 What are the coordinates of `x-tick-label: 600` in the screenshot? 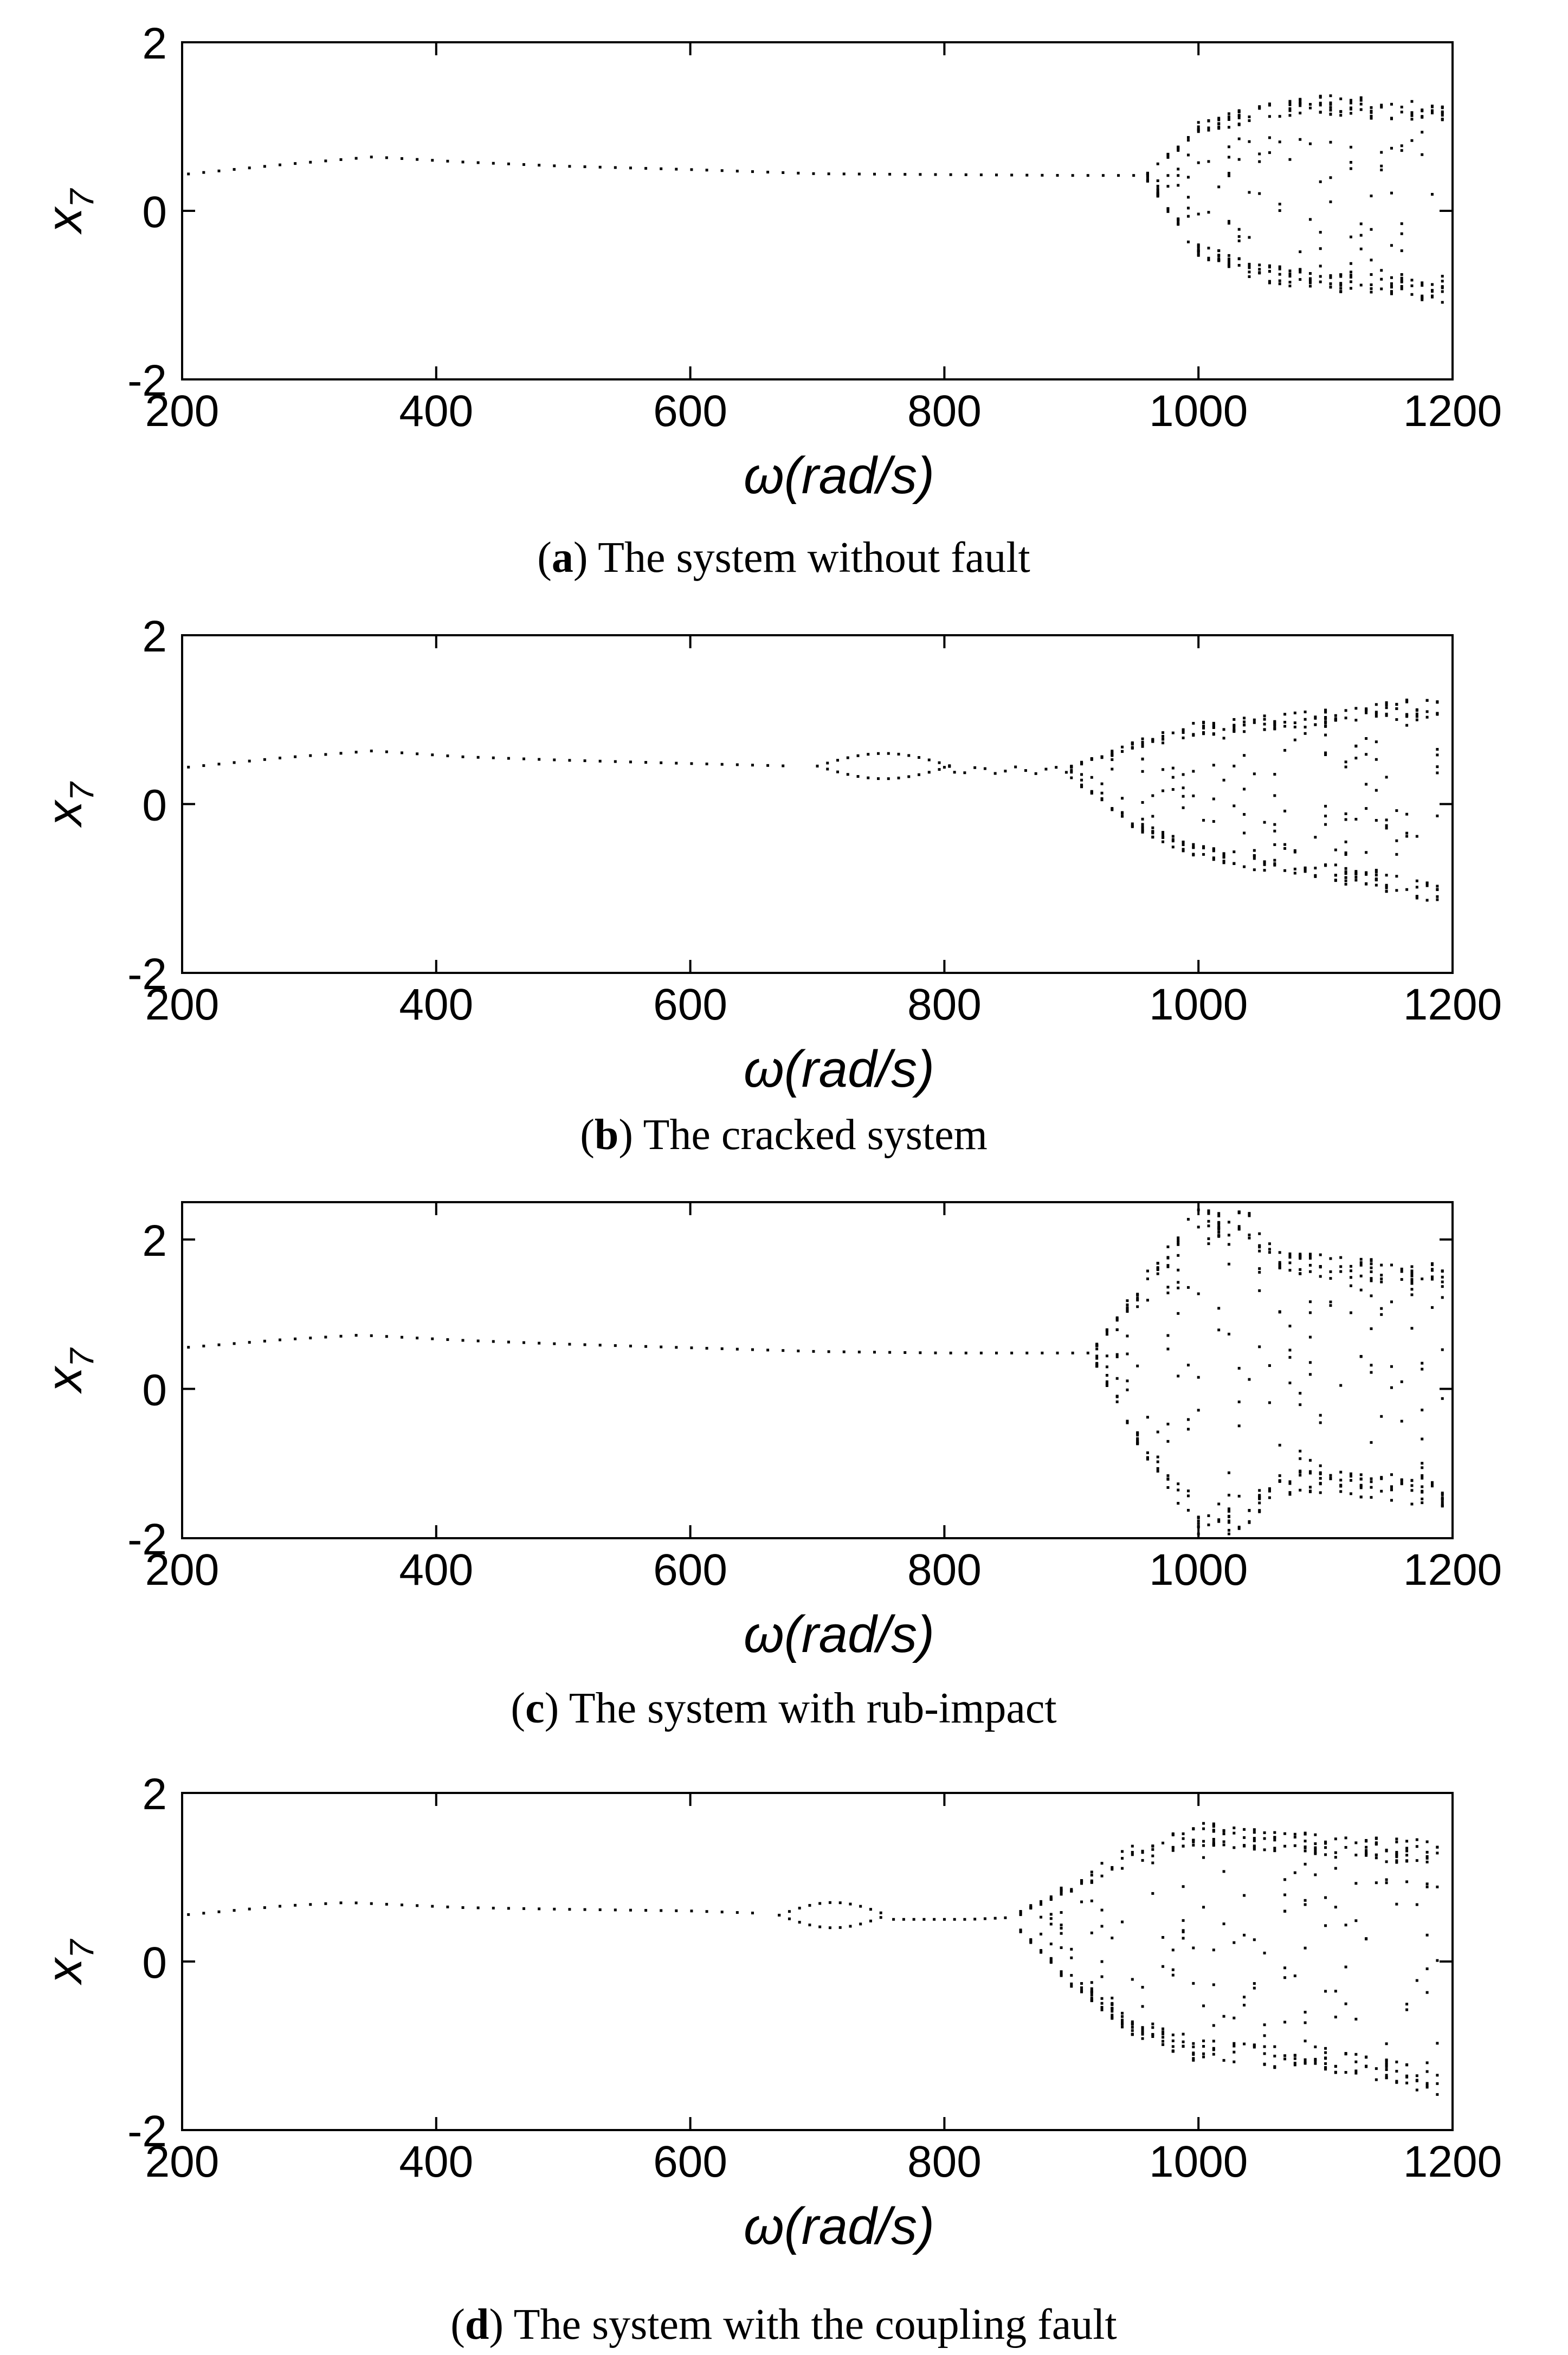 It's located at (690, 1570).